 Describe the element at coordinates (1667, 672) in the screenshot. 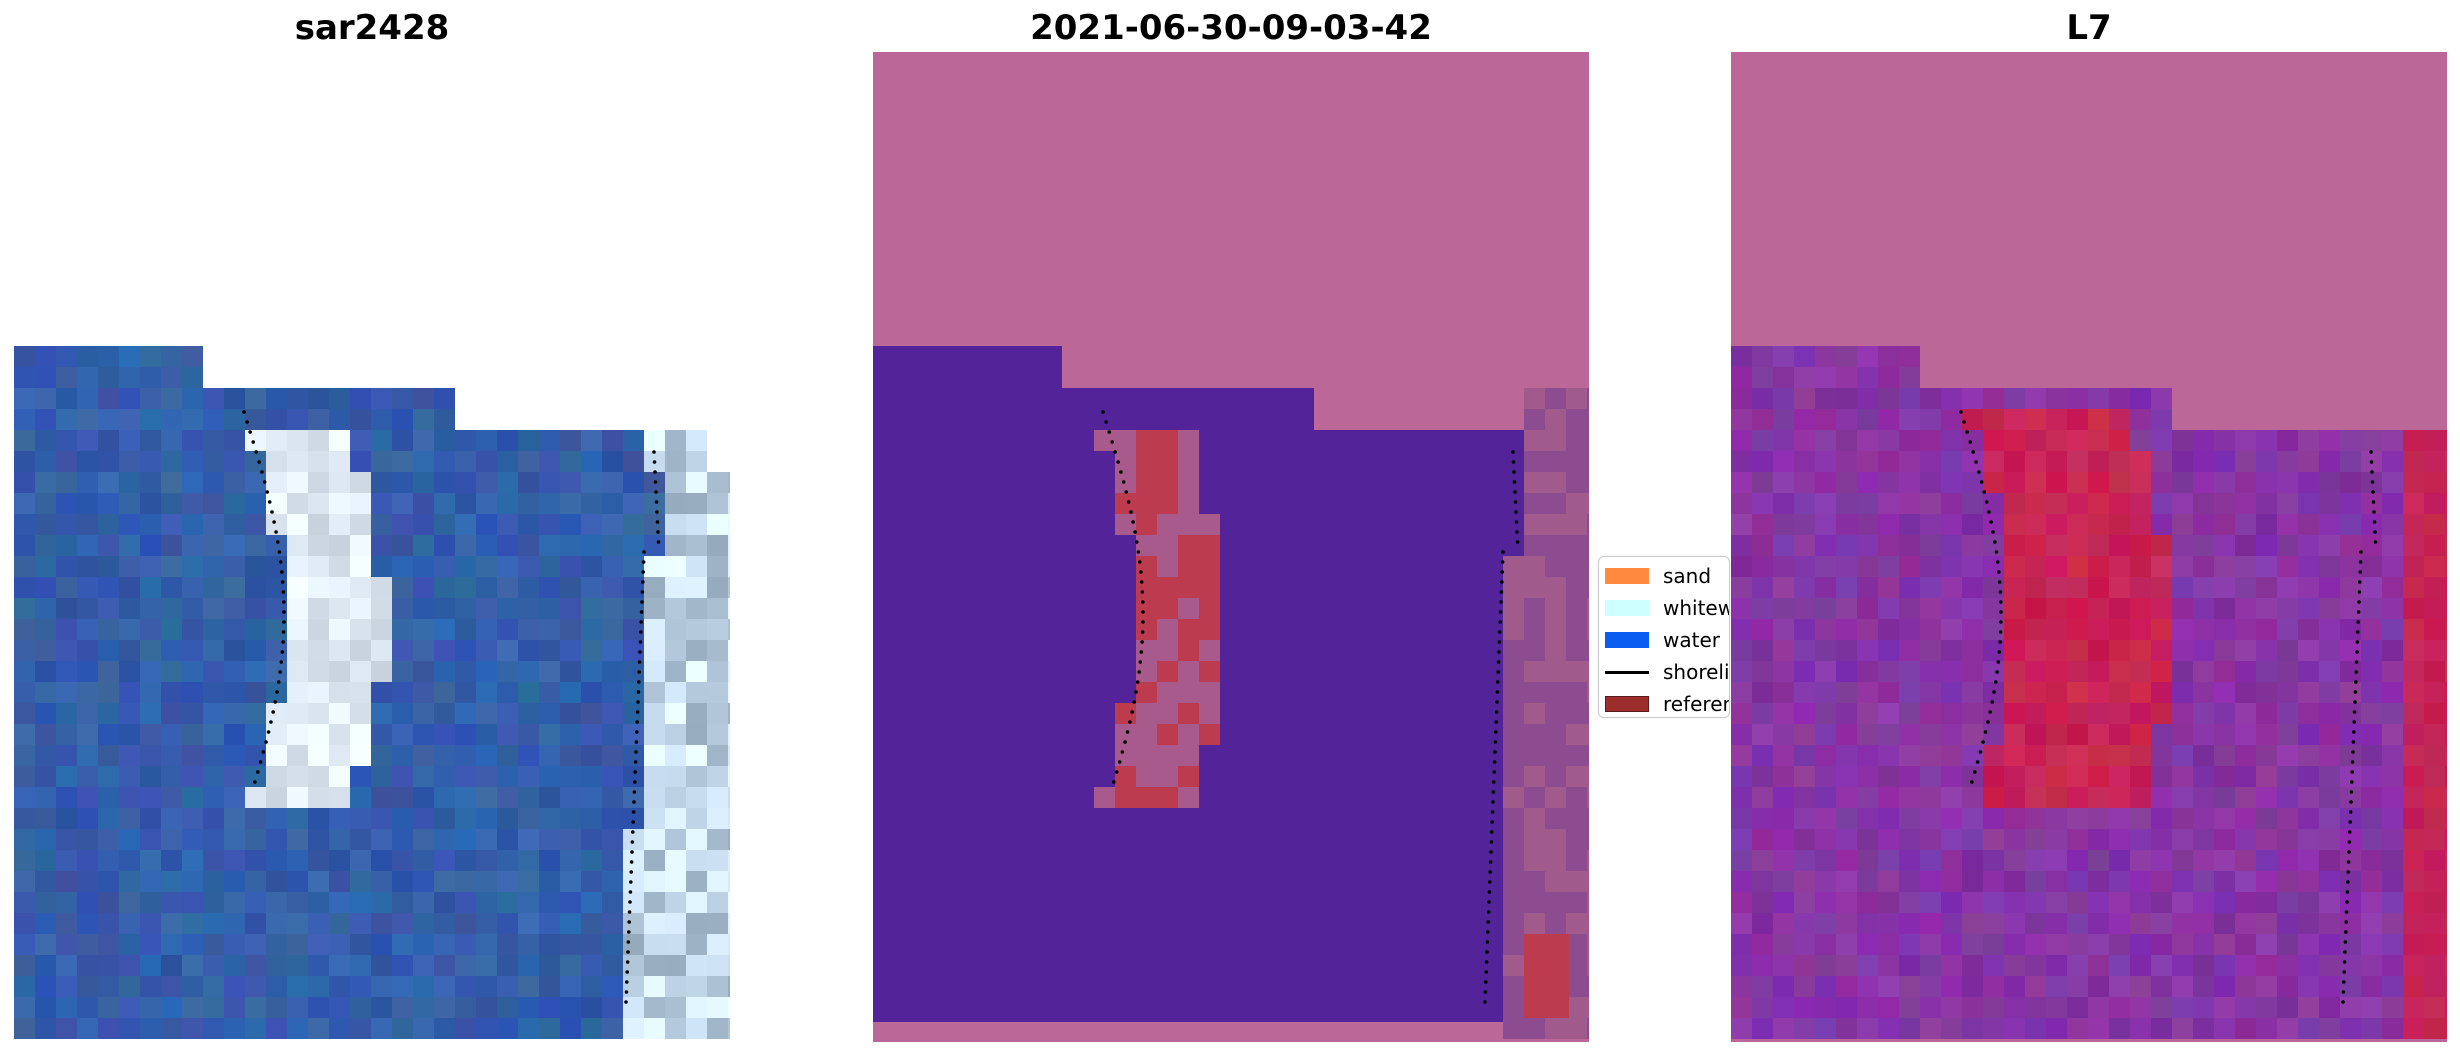

I see `legend-item-shoreline: shoreline` at that location.